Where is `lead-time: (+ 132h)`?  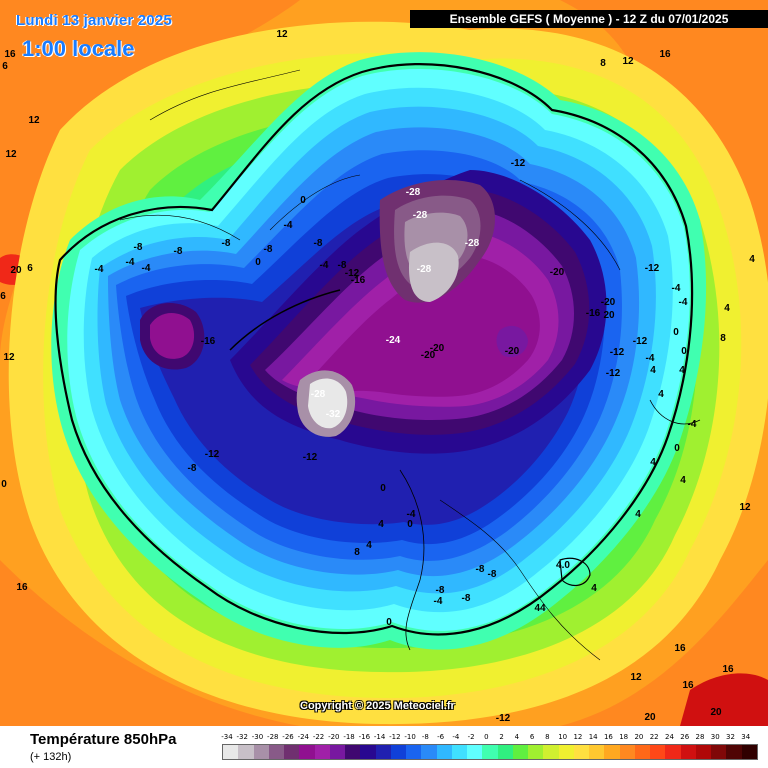 lead-time: (+ 132h) is located at coordinates (51, 757).